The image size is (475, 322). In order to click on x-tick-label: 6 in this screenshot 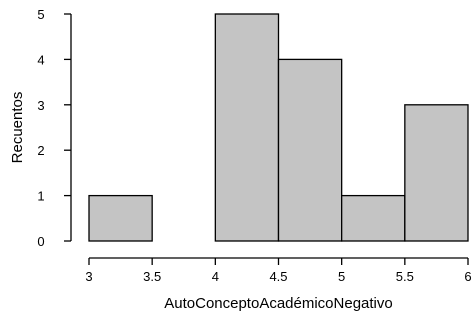, I will do `click(467, 276)`.